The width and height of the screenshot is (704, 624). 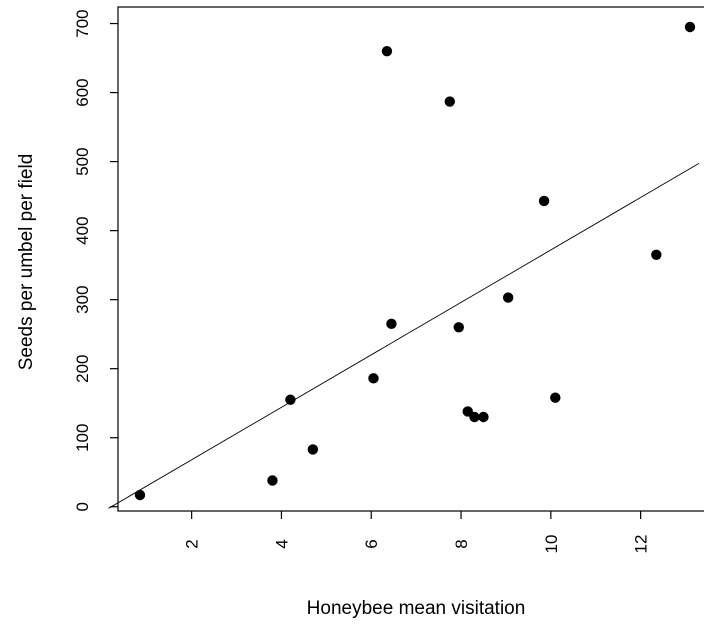 I want to click on y-tick-label: 0, so click(x=82, y=506).